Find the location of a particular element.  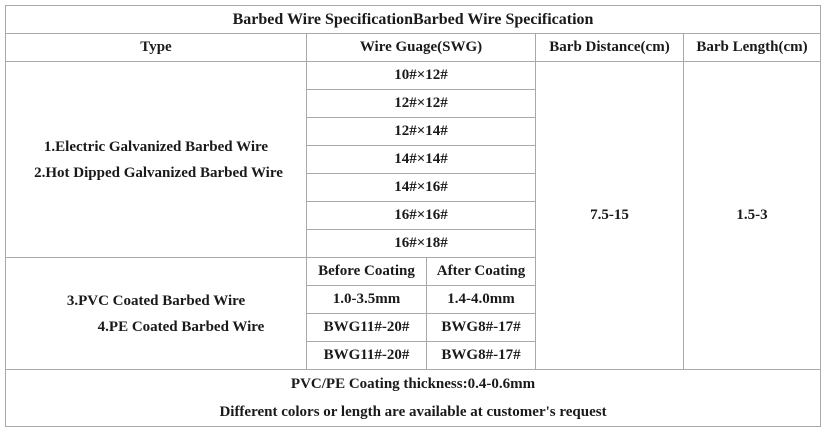

gauge-cell: 12#×14# is located at coordinates (421, 131).